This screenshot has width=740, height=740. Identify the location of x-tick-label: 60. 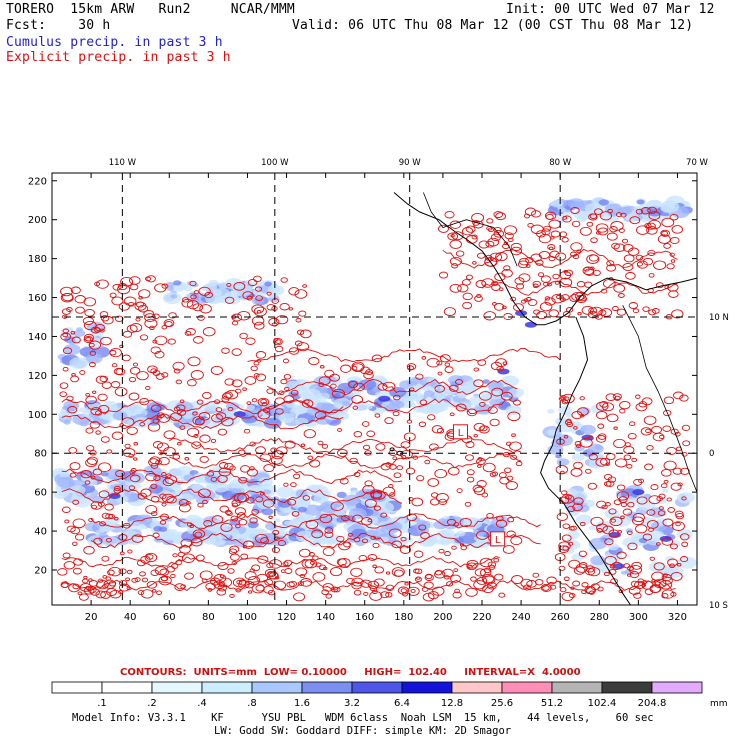
(169, 617).